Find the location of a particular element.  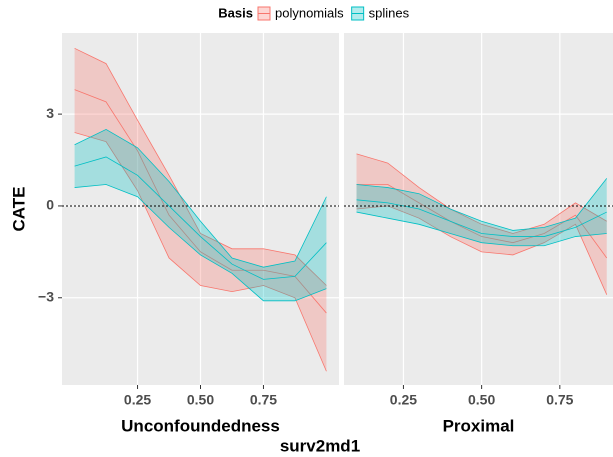

legend-label: splines is located at coordinates (389, 12).